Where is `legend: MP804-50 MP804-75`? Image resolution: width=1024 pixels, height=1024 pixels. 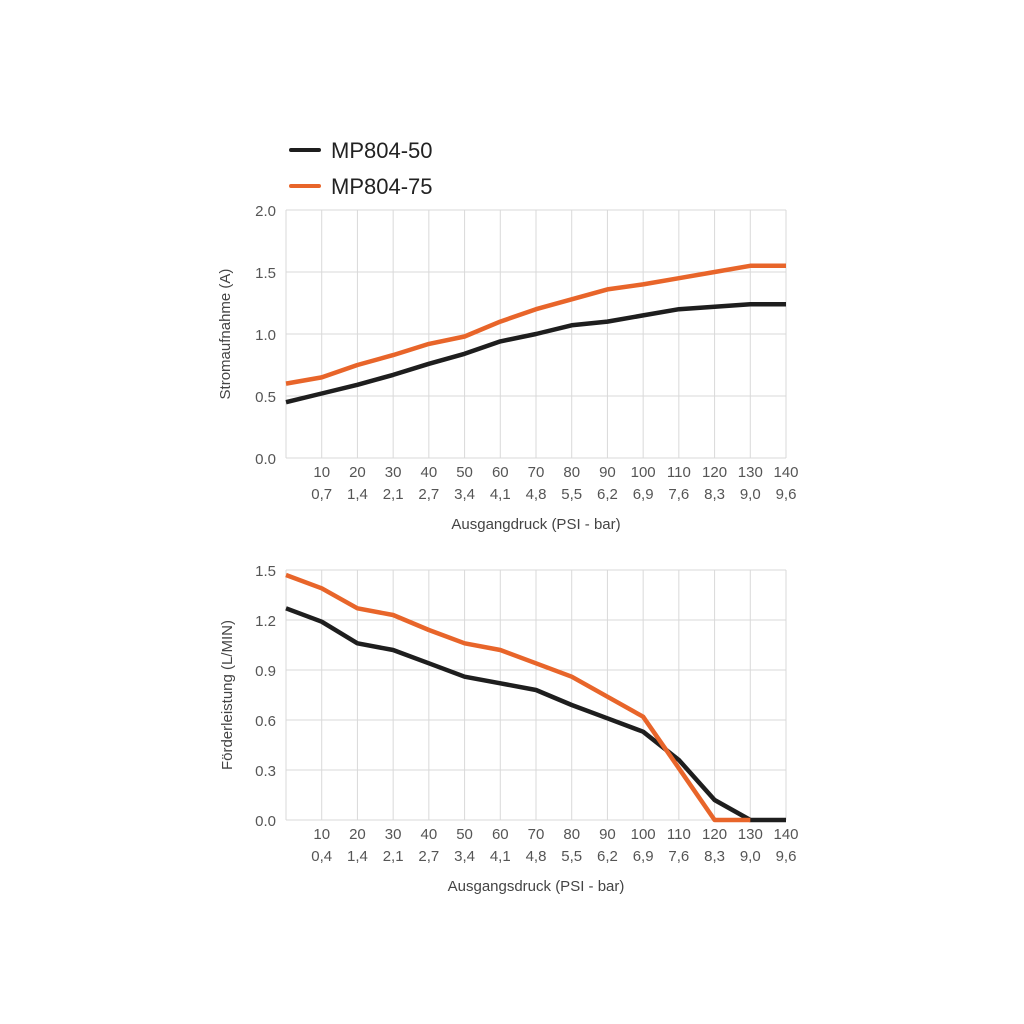 legend: MP804-50 MP804-75 is located at coordinates (361, 168).